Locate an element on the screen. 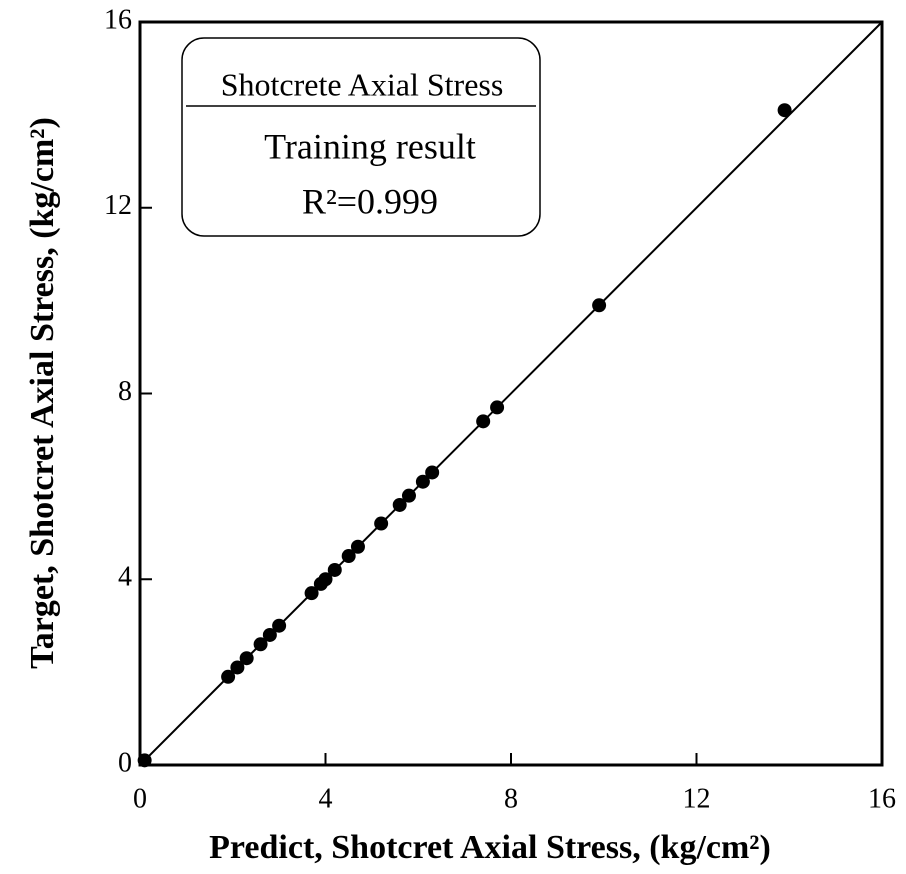 Image resolution: width=906 pixels, height=874 pixels. x-tick-label: 12 is located at coordinates (697, 798).